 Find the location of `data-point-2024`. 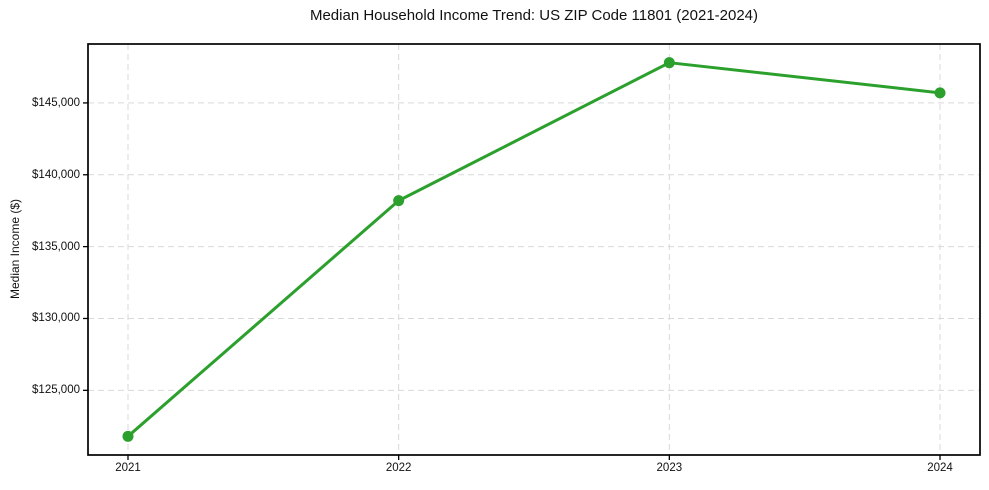

data-point-2024 is located at coordinates (940, 93).